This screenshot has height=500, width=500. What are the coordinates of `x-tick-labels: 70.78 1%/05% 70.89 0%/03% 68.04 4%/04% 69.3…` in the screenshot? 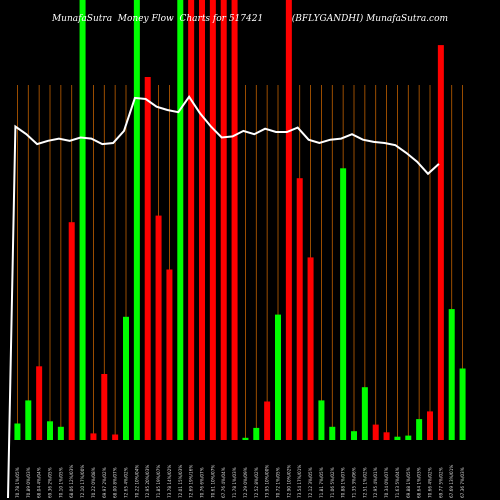 It's located at (240, 481).